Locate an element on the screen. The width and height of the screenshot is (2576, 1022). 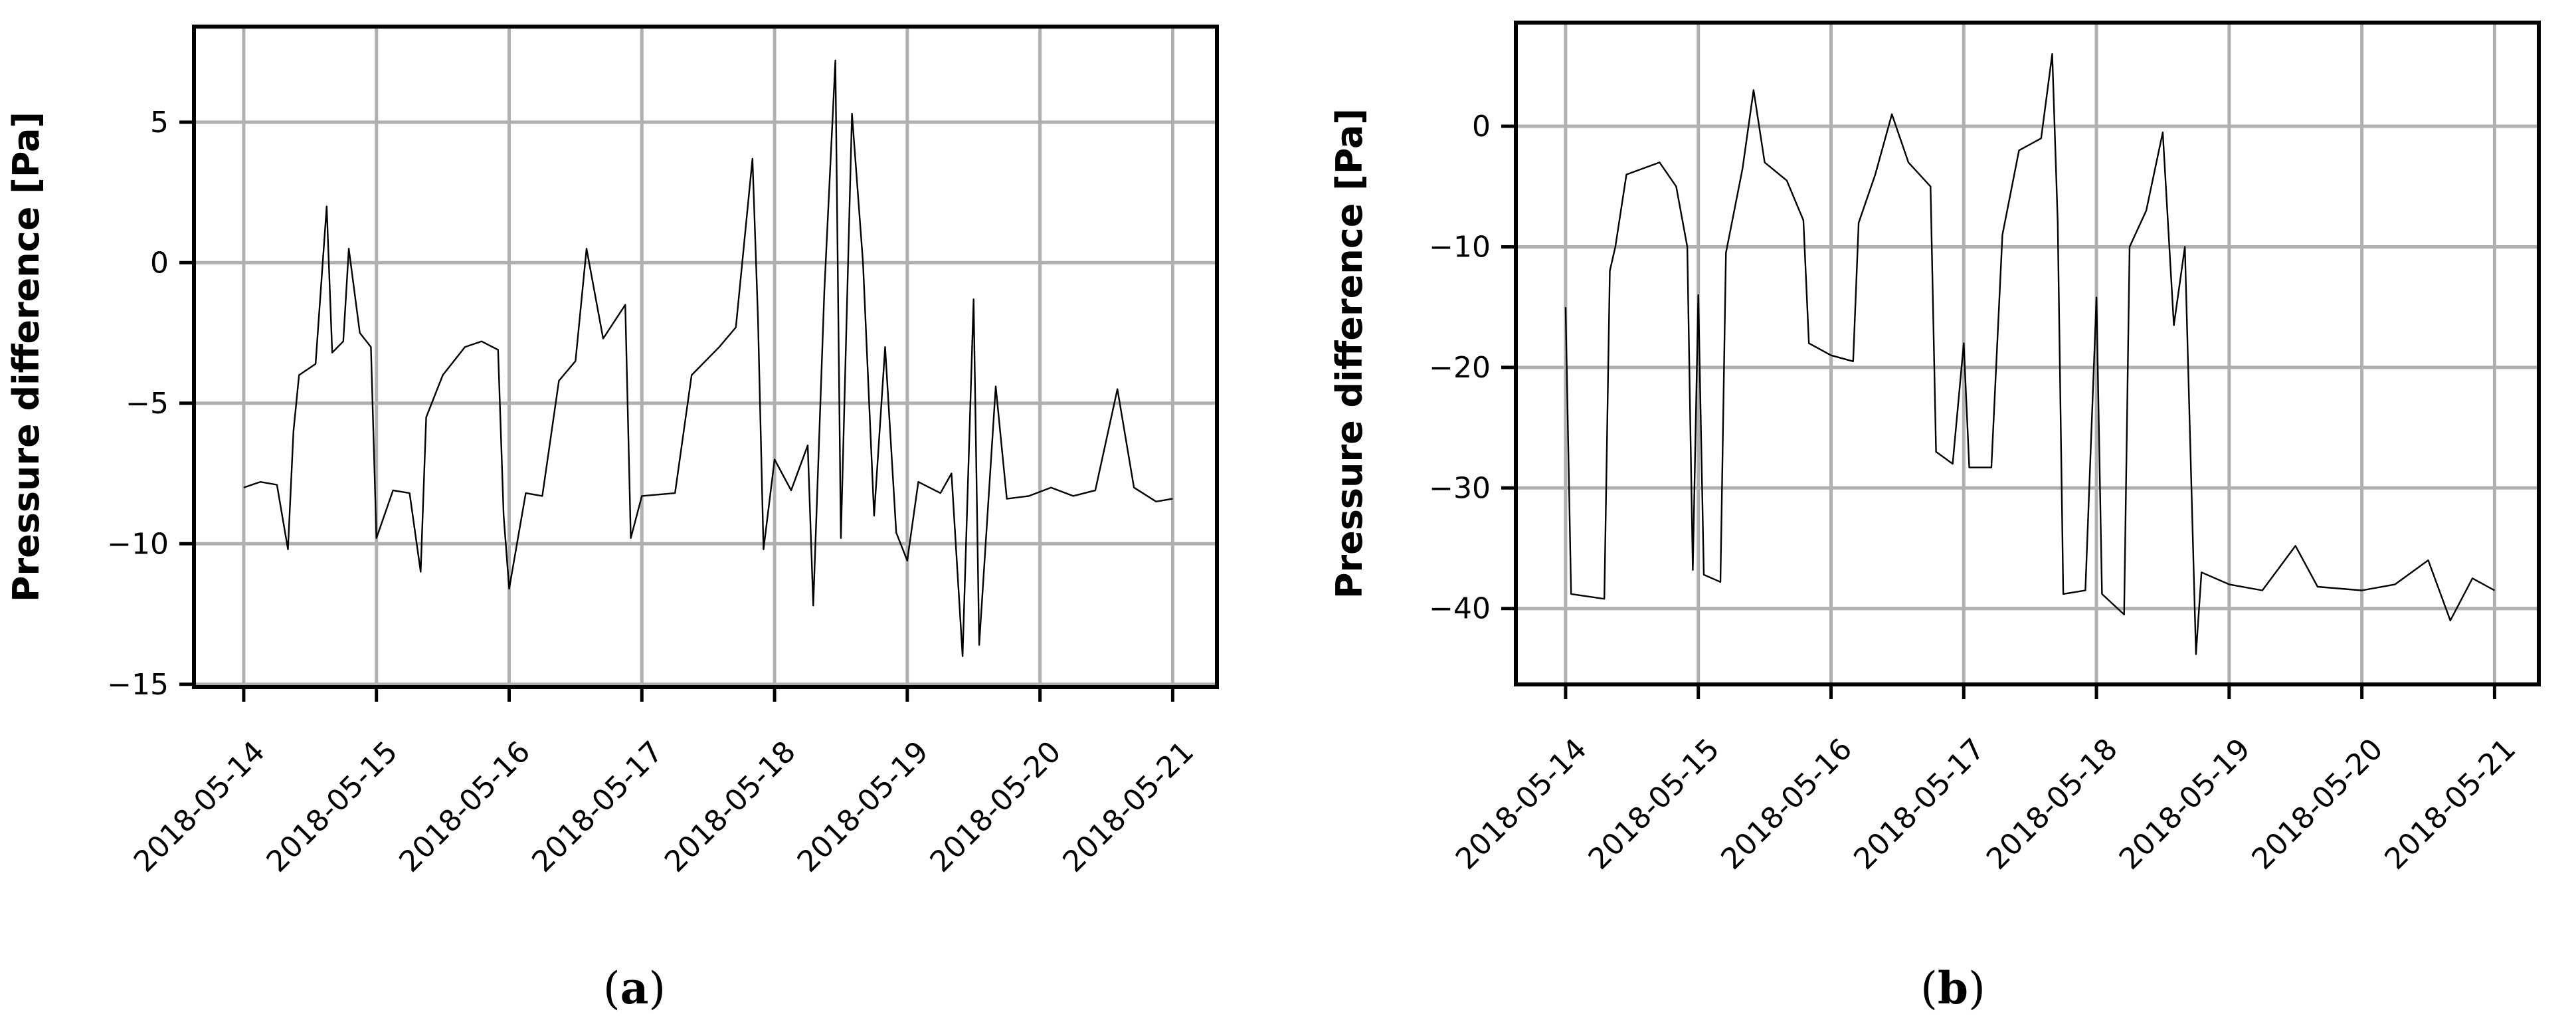
y-tick-label: −20 is located at coordinates (1460, 368).